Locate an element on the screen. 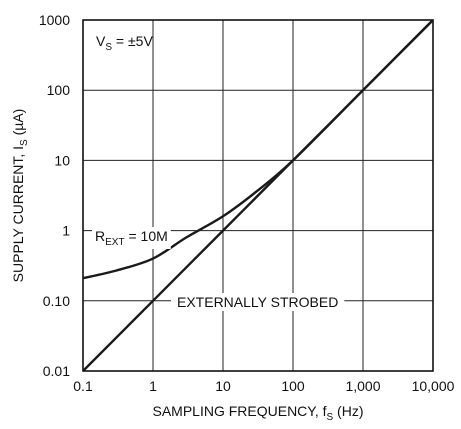  y-tick-label: 1000 is located at coordinates (54, 20).